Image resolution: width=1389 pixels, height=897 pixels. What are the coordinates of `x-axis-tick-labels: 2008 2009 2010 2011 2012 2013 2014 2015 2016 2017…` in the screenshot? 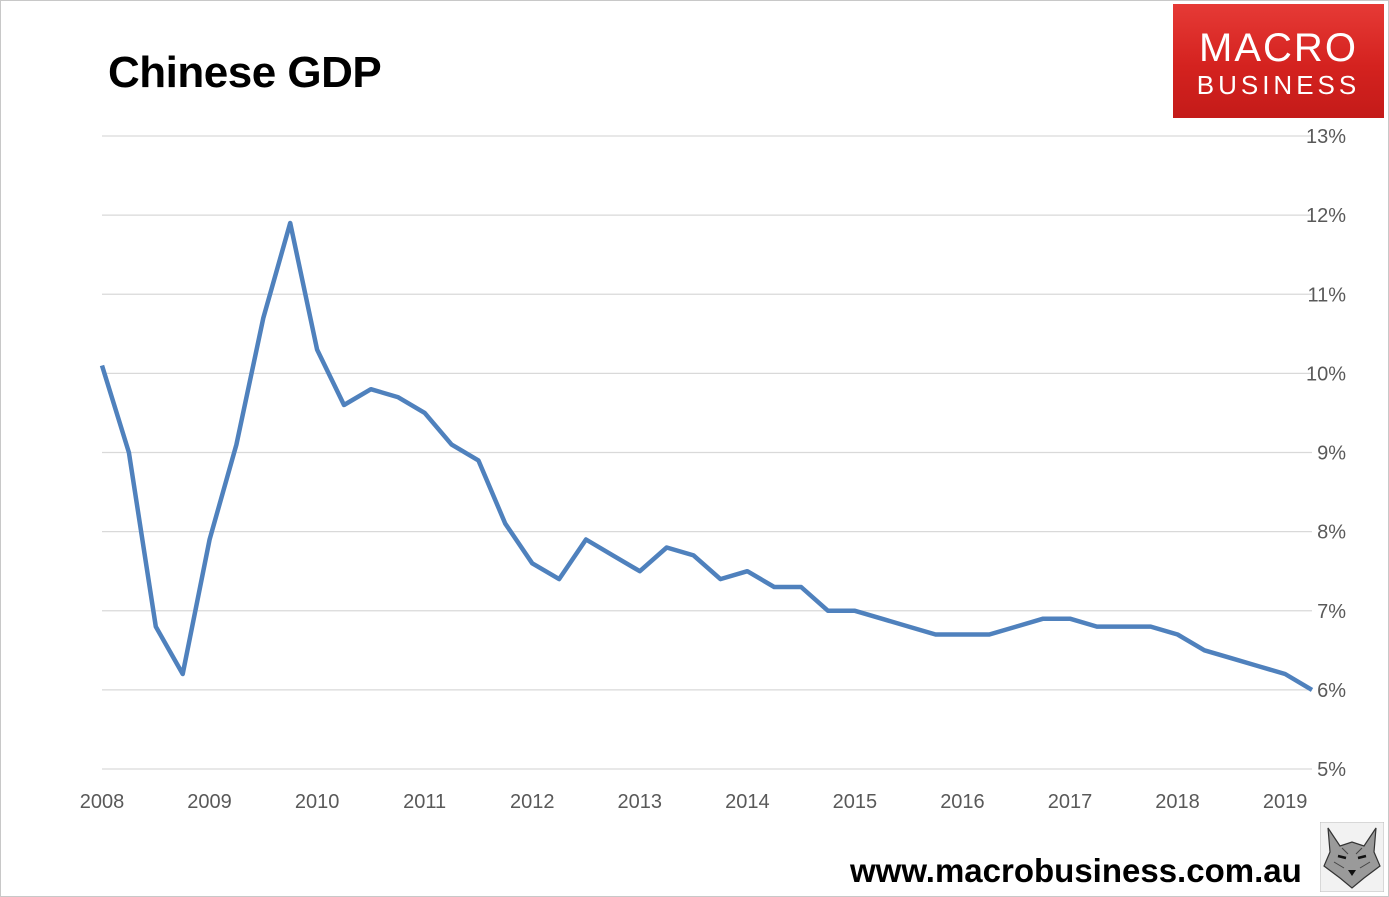 It's located at (694, 802).